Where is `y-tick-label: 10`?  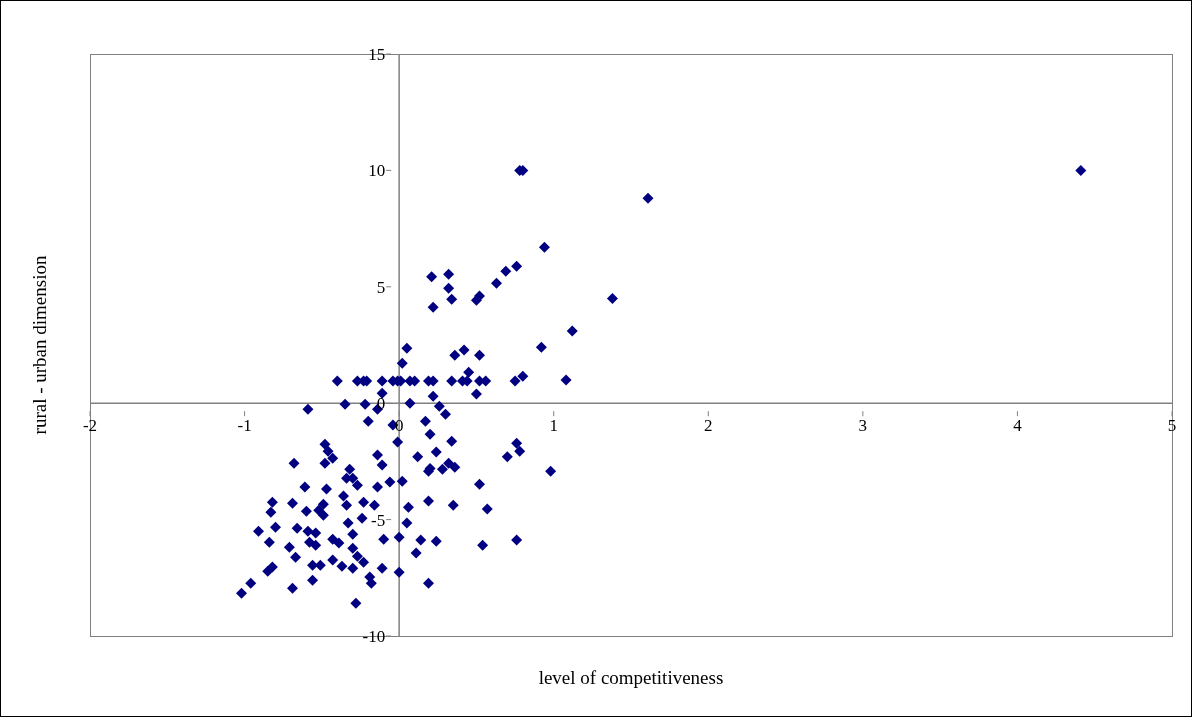 y-tick-label: 10 is located at coordinates (377, 171).